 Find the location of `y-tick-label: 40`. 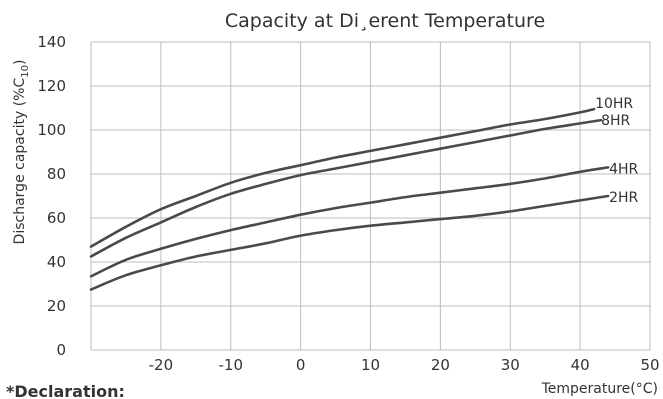

y-tick-label: 40 is located at coordinates (56, 262).